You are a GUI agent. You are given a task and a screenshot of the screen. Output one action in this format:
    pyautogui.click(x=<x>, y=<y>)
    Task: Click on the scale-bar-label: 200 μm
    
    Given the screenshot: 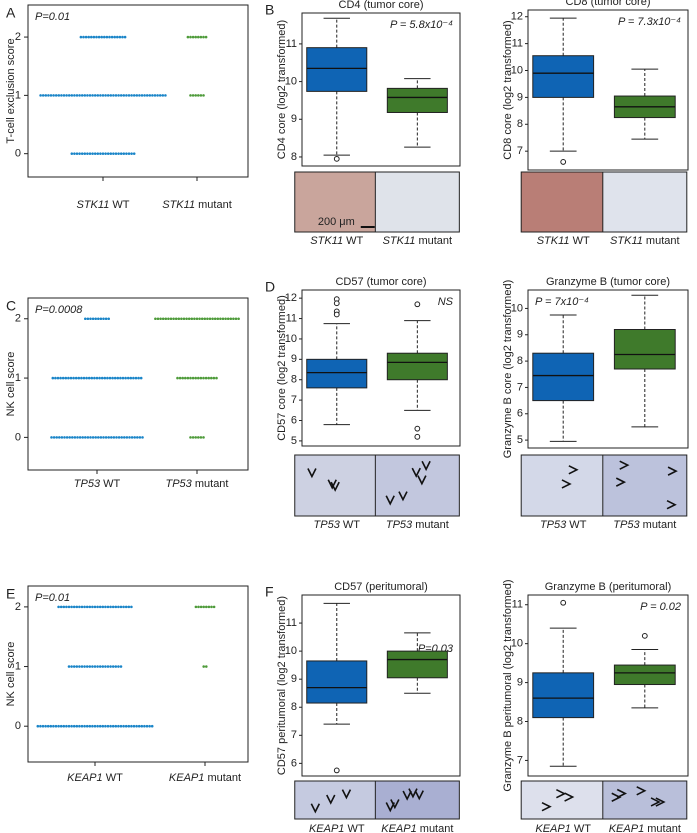 What is the action you would take?
    pyautogui.click(x=336, y=222)
    